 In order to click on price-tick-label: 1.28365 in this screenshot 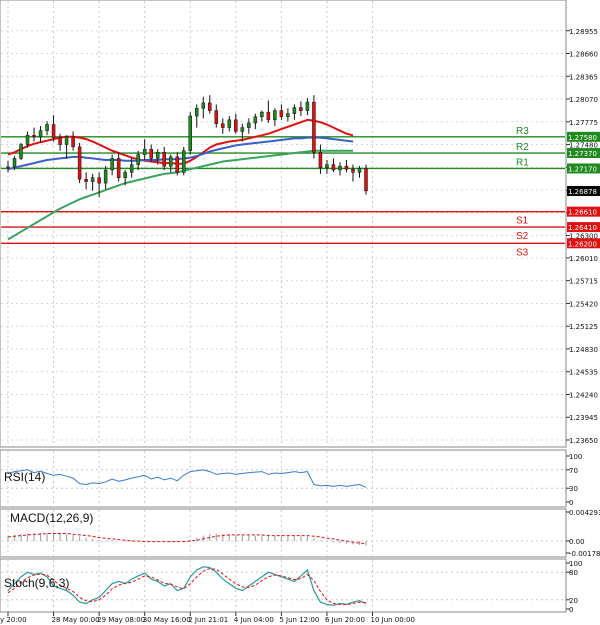, I will do `click(583, 77)`.